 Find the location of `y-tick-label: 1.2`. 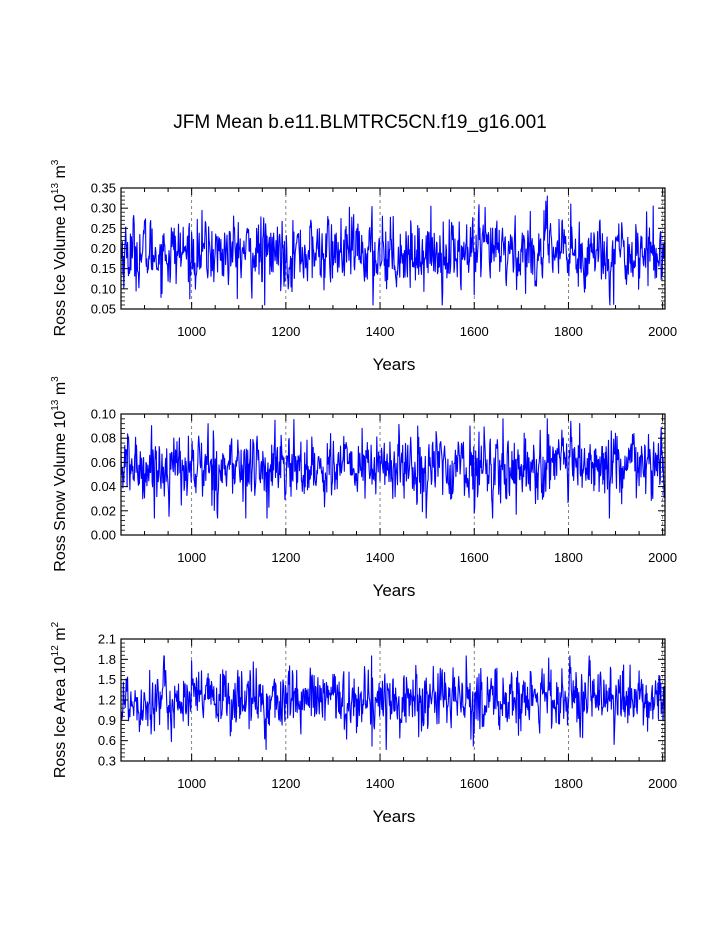

y-tick-label: 1.2 is located at coordinates (107, 700).